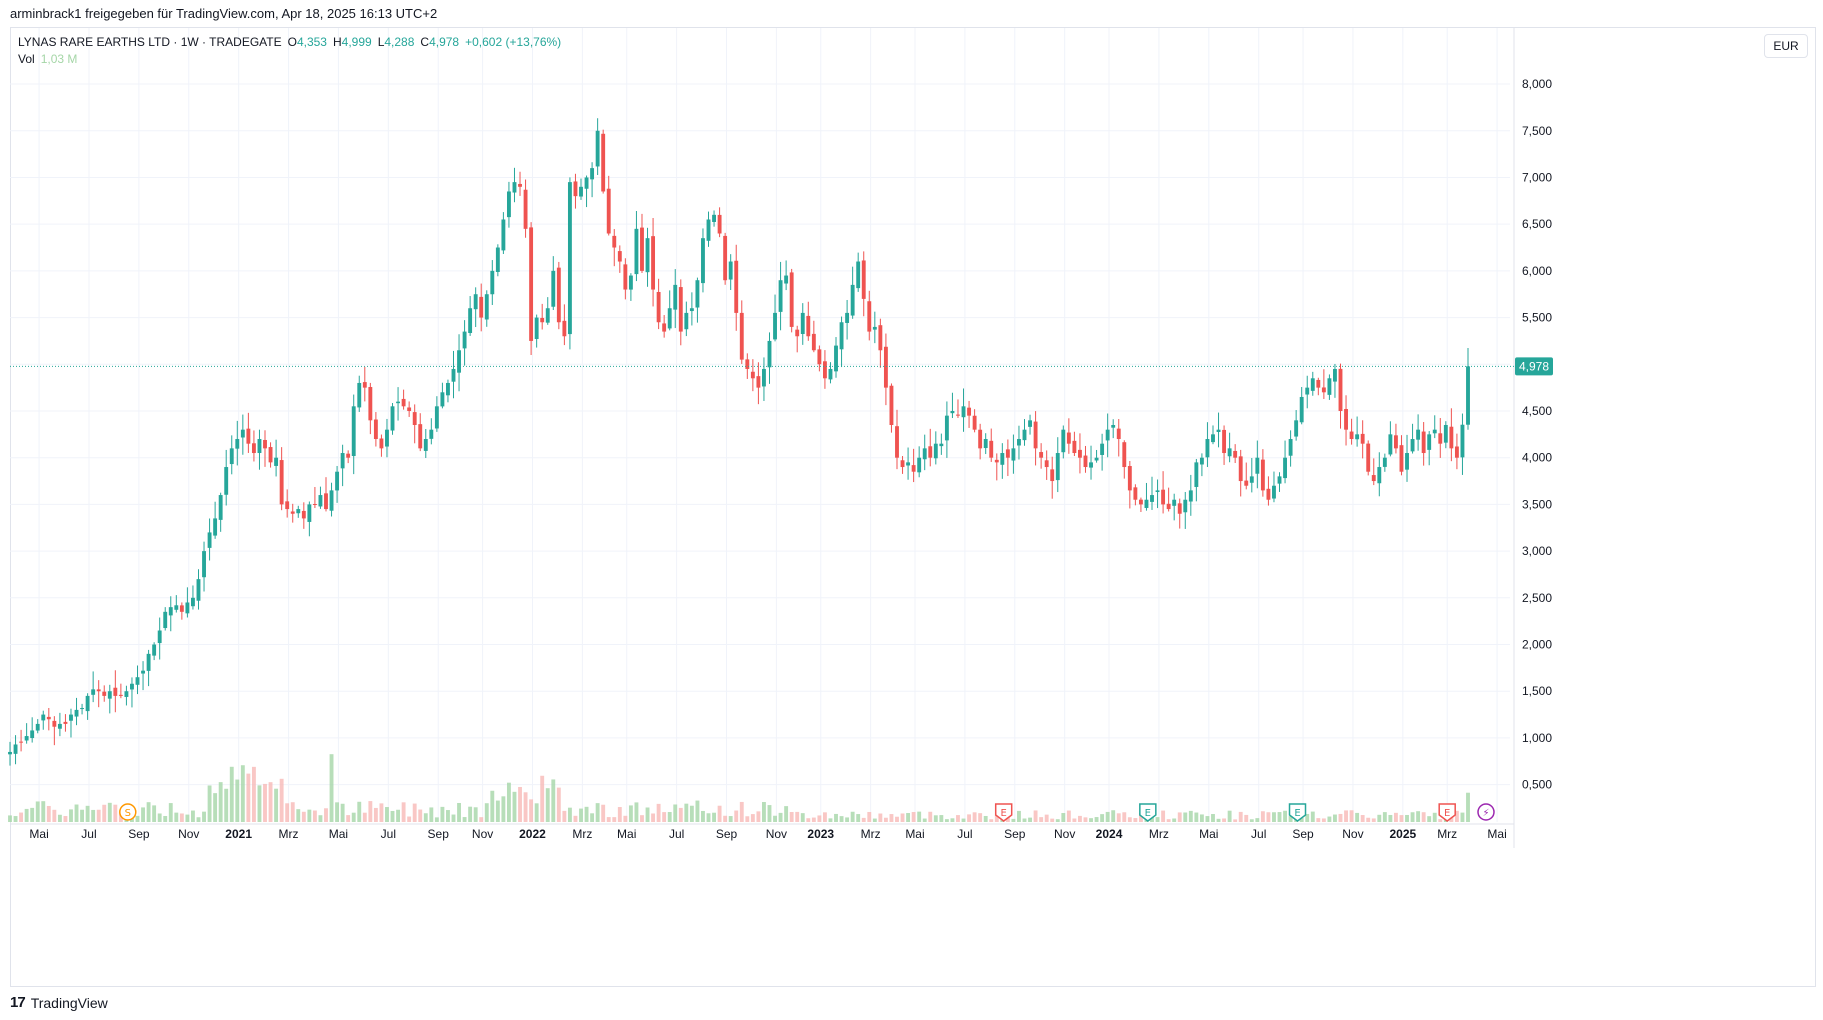  I want to click on x-tick-label: Sep, so click(1303, 834).